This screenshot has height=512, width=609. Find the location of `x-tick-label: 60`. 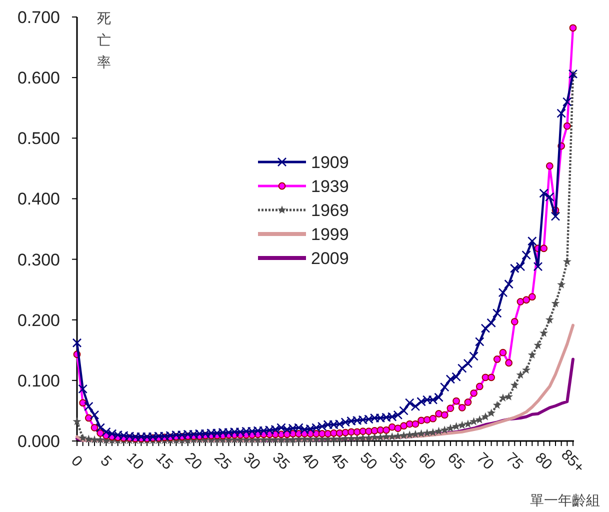

x-tick-label: 60 is located at coordinates (426, 461).